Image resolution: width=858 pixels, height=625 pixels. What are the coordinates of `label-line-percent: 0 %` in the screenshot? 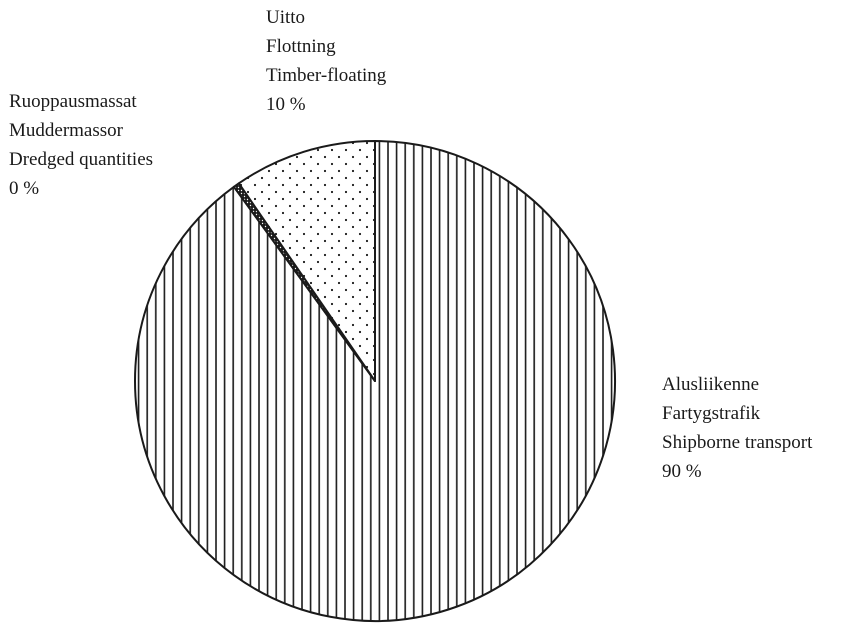 It's located at (24, 188).